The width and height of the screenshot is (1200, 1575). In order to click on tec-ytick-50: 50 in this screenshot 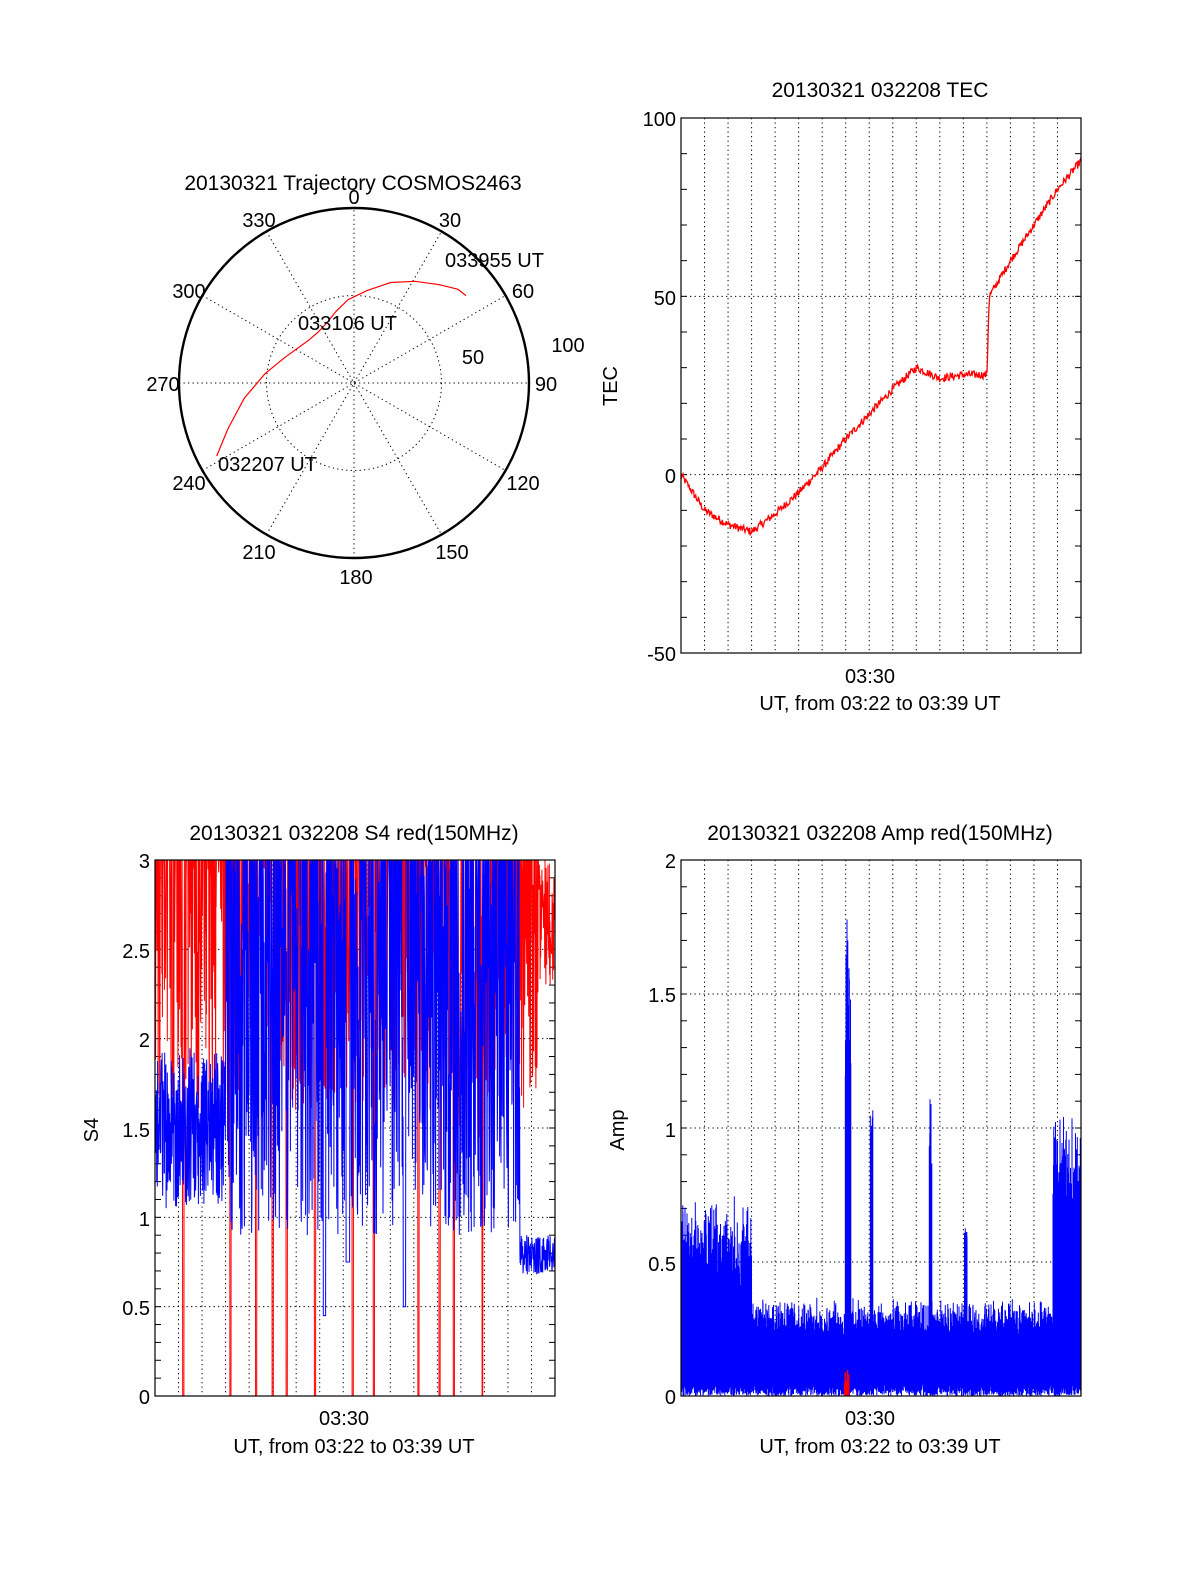, I will do `click(665, 299)`.